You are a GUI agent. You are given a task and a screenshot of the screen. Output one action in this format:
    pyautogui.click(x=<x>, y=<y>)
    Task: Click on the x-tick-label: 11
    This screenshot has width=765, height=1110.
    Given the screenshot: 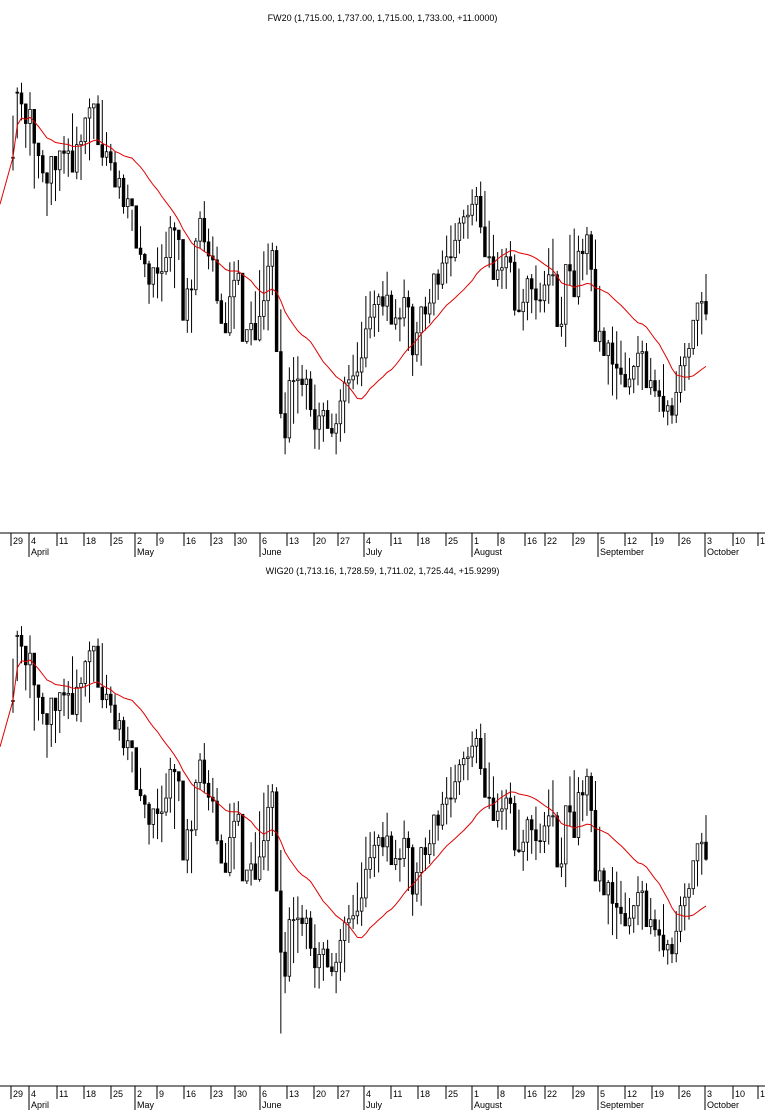 What is the action you would take?
    pyautogui.click(x=397, y=541)
    